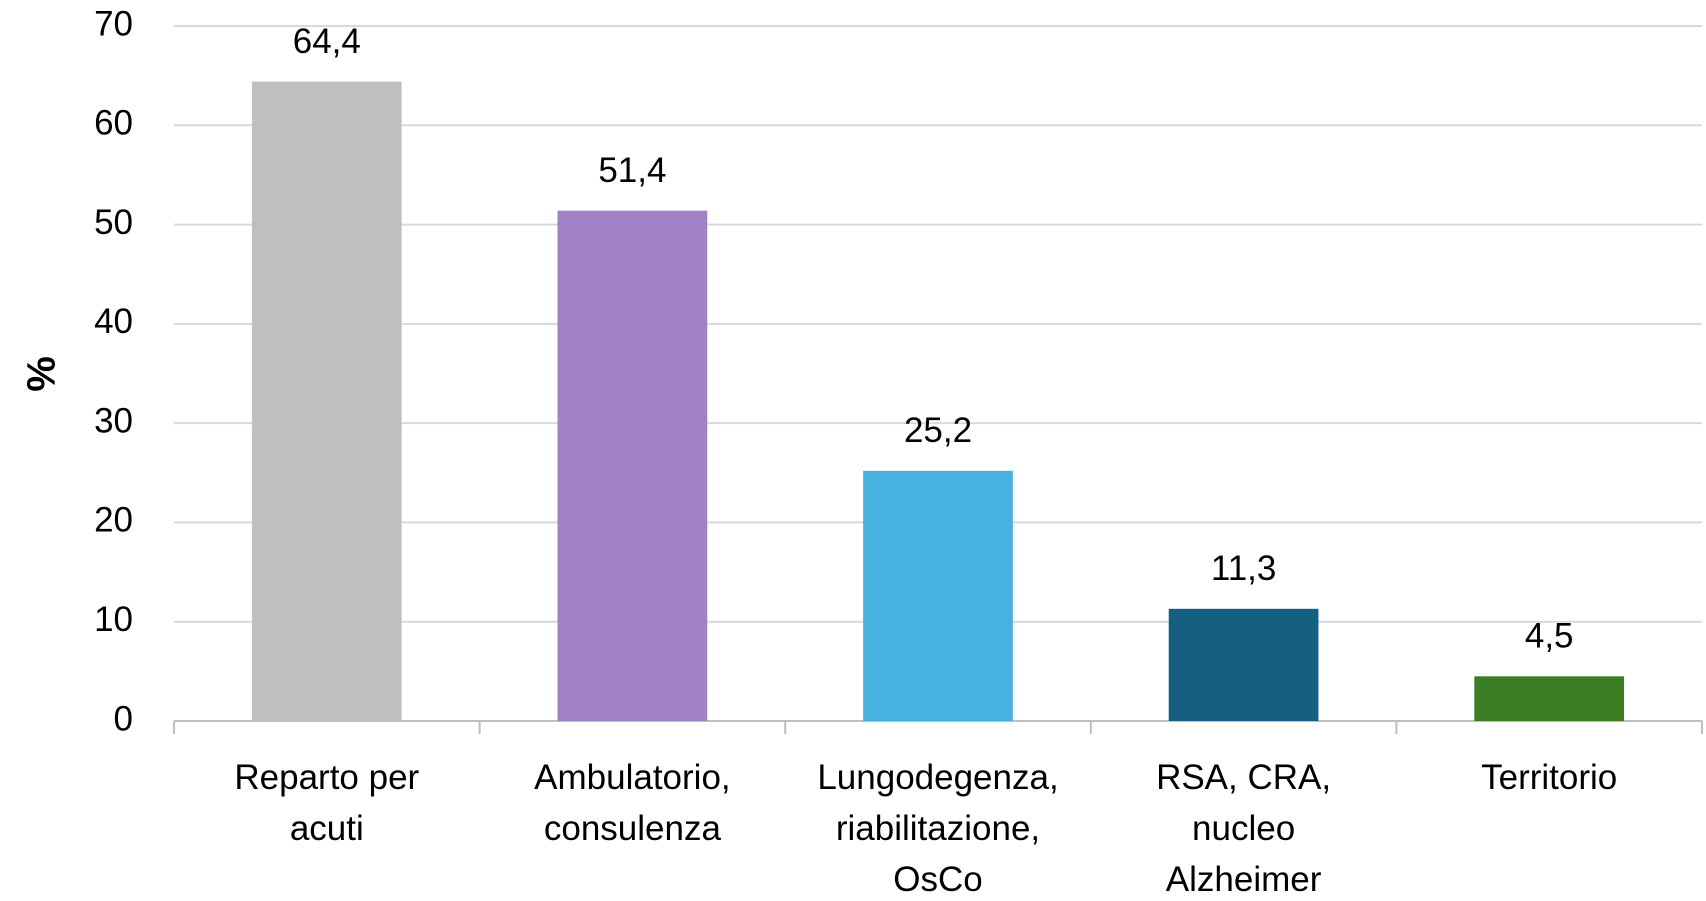  I want to click on y-tick-label: 60, so click(113, 123).